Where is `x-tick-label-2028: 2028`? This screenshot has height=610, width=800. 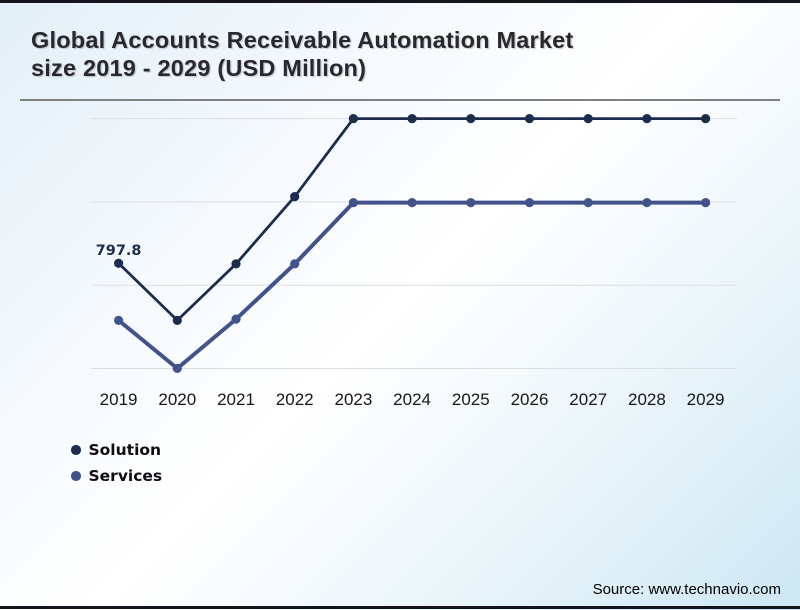
x-tick-label-2028: 2028 is located at coordinates (647, 399).